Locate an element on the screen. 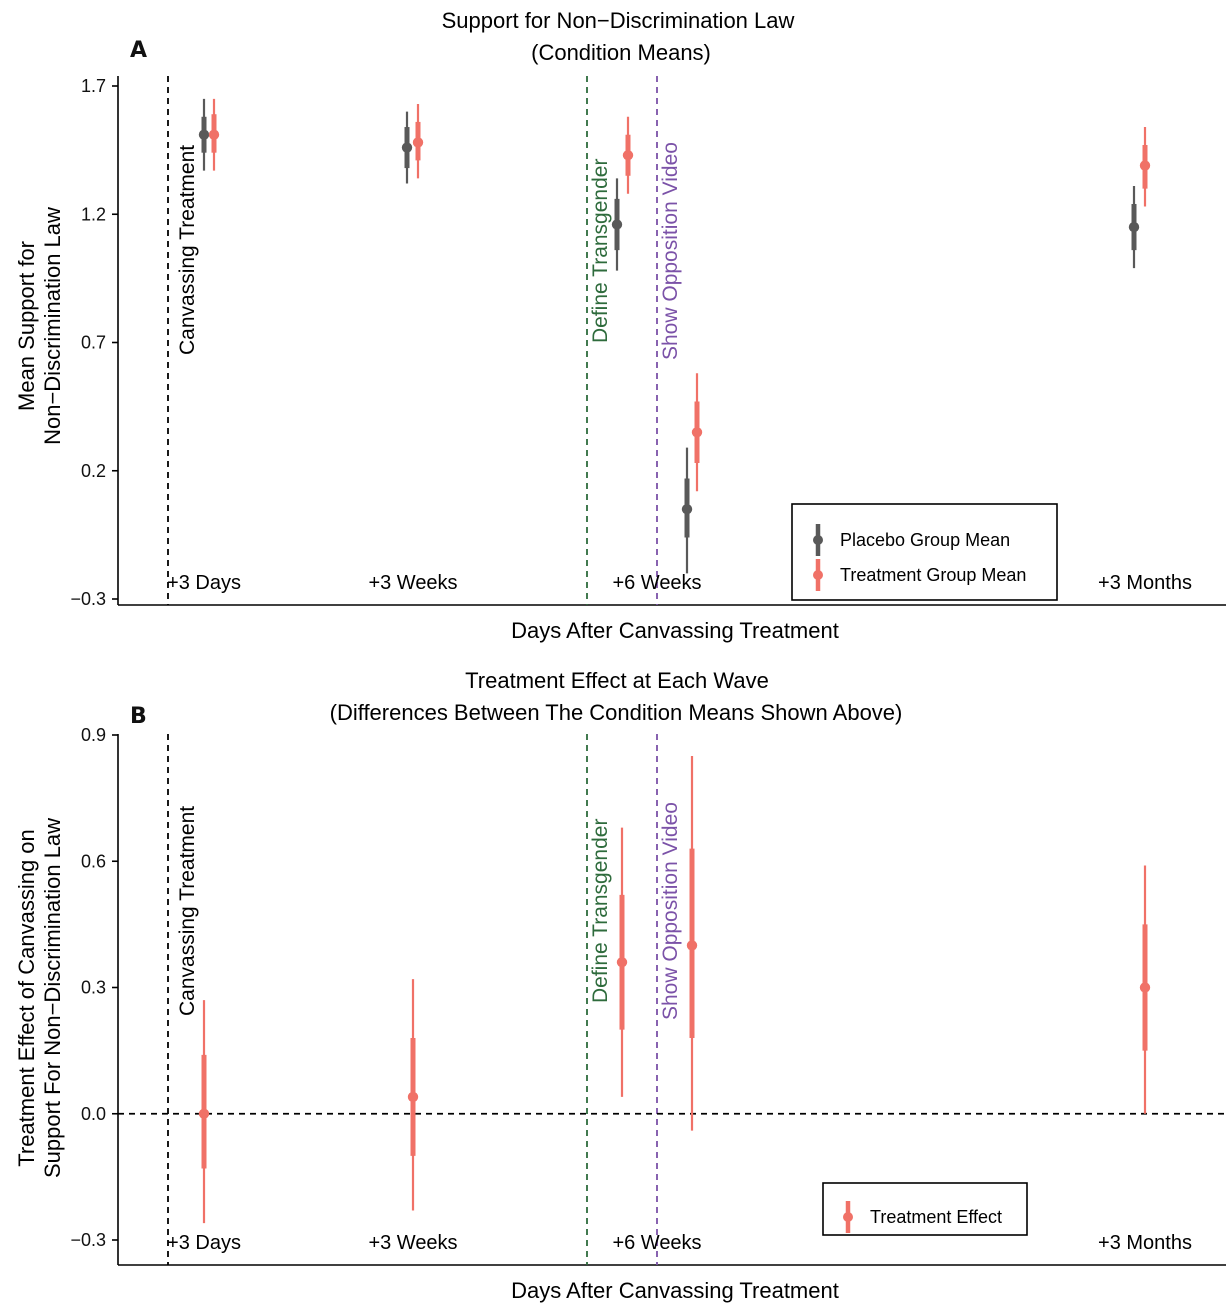 The width and height of the screenshot is (1226, 1303). panel-b-legend-box is located at coordinates (925, 1209).